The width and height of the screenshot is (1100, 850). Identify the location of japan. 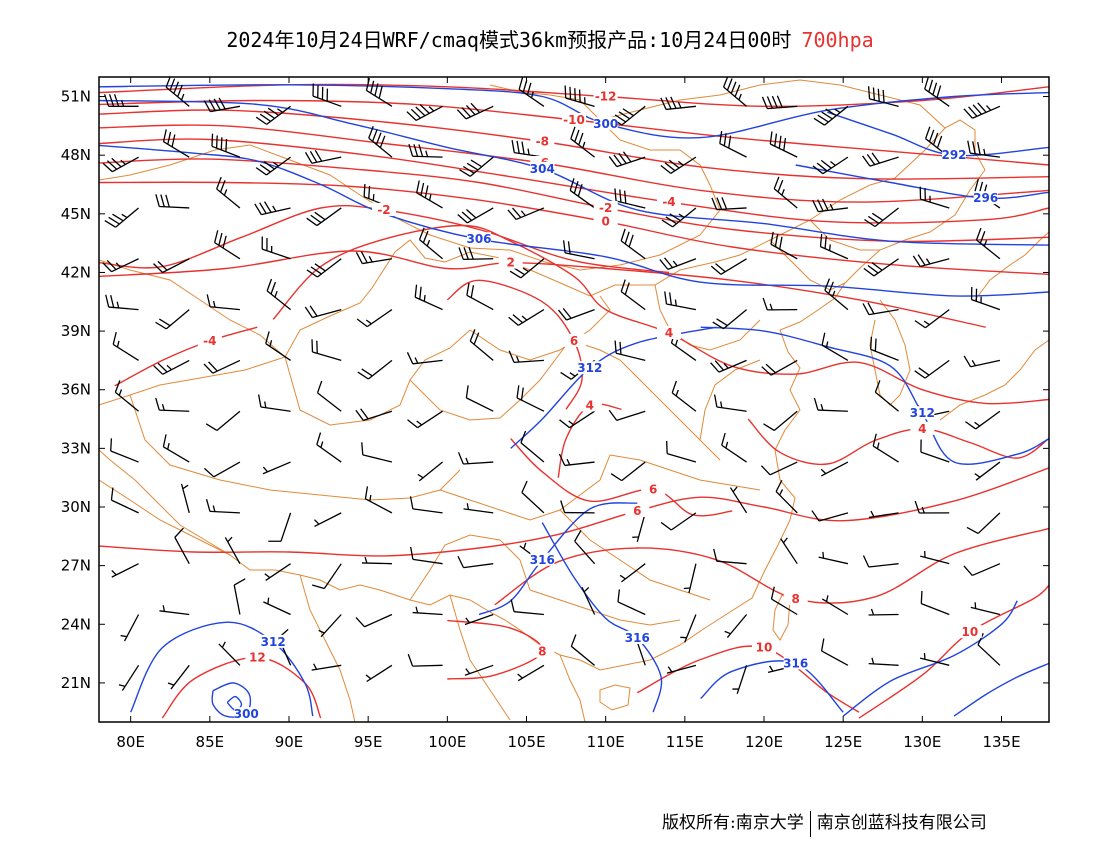
(994, 380).